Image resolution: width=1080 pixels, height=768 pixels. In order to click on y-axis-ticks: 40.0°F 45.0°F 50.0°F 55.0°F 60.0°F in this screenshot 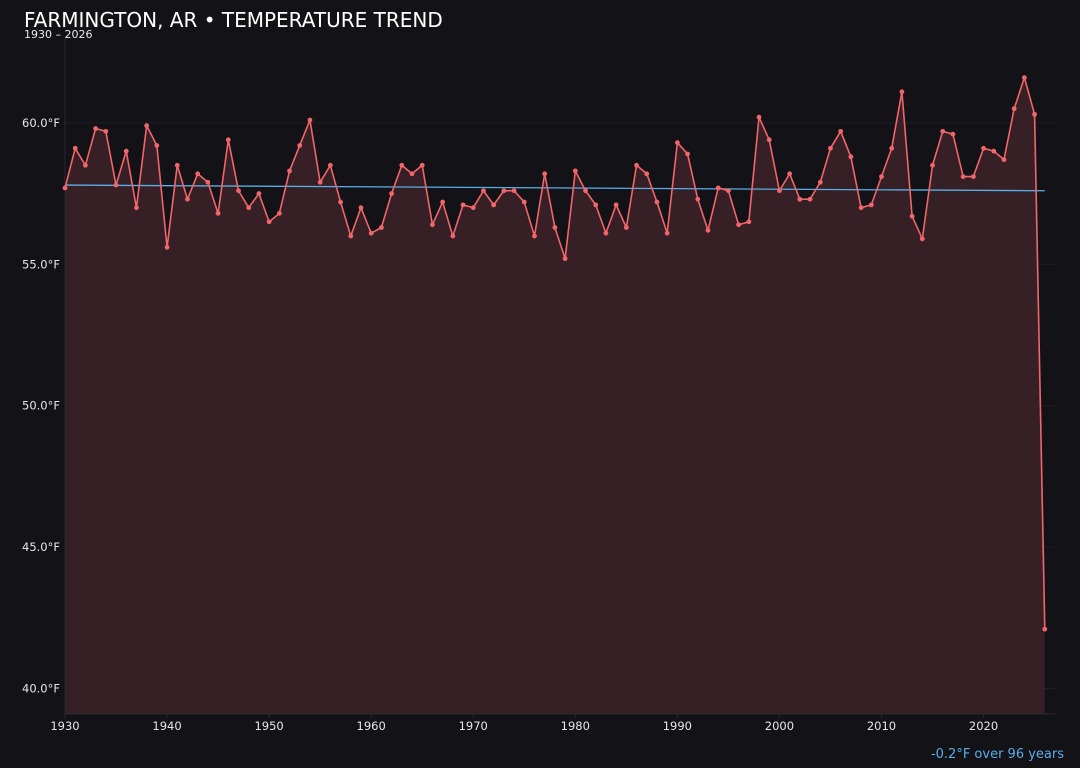, I will do `click(41, 406)`.